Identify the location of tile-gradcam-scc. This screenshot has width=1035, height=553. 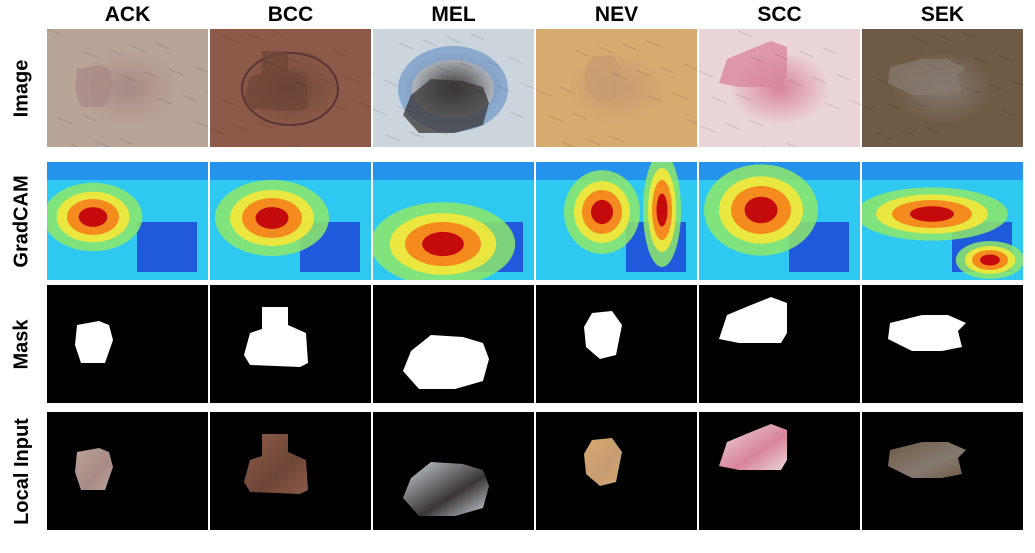
(779, 221).